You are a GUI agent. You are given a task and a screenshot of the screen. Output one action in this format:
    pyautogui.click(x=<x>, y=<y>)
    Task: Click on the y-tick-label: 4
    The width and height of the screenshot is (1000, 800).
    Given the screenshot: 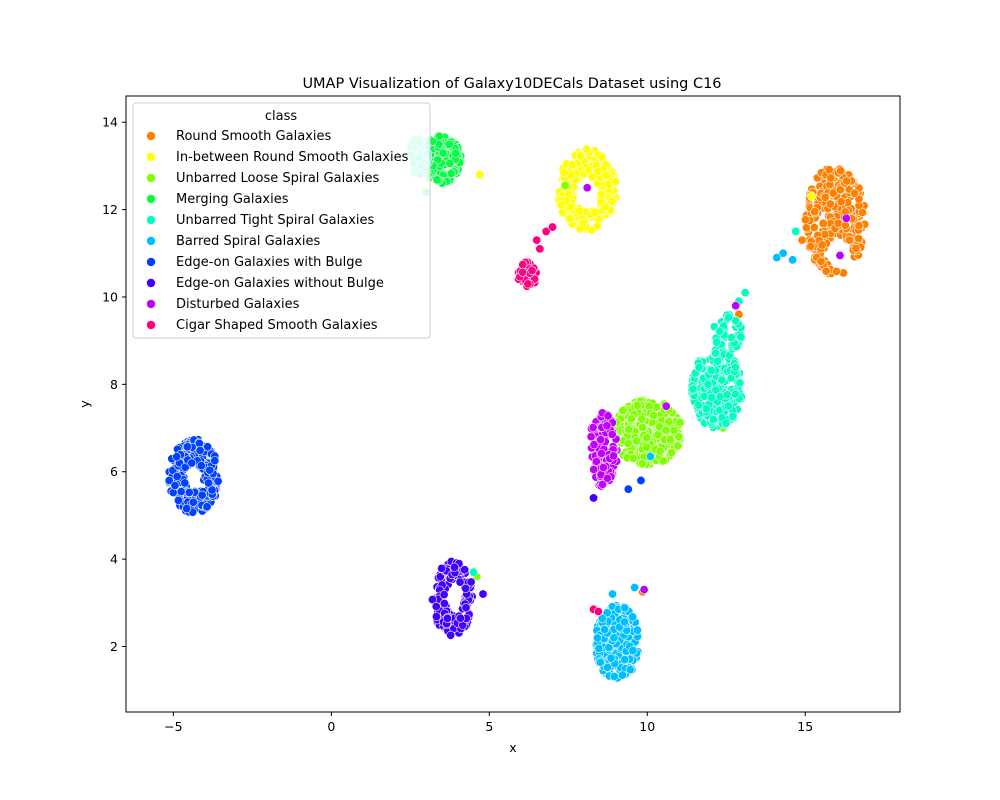 What is the action you would take?
    pyautogui.click(x=114, y=559)
    